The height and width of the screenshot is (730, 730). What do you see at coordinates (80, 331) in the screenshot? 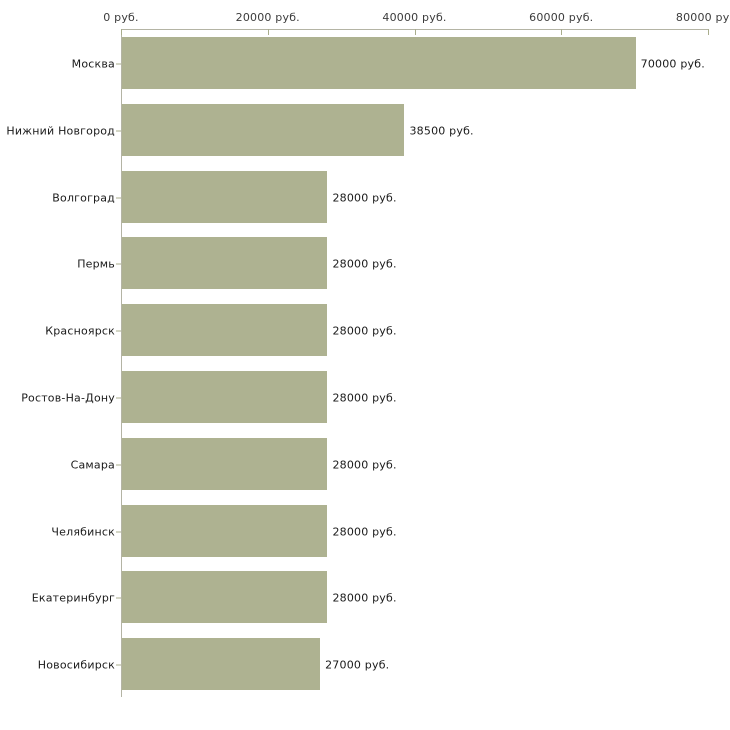
I see `category-label: Красноярск` at bounding box center [80, 331].